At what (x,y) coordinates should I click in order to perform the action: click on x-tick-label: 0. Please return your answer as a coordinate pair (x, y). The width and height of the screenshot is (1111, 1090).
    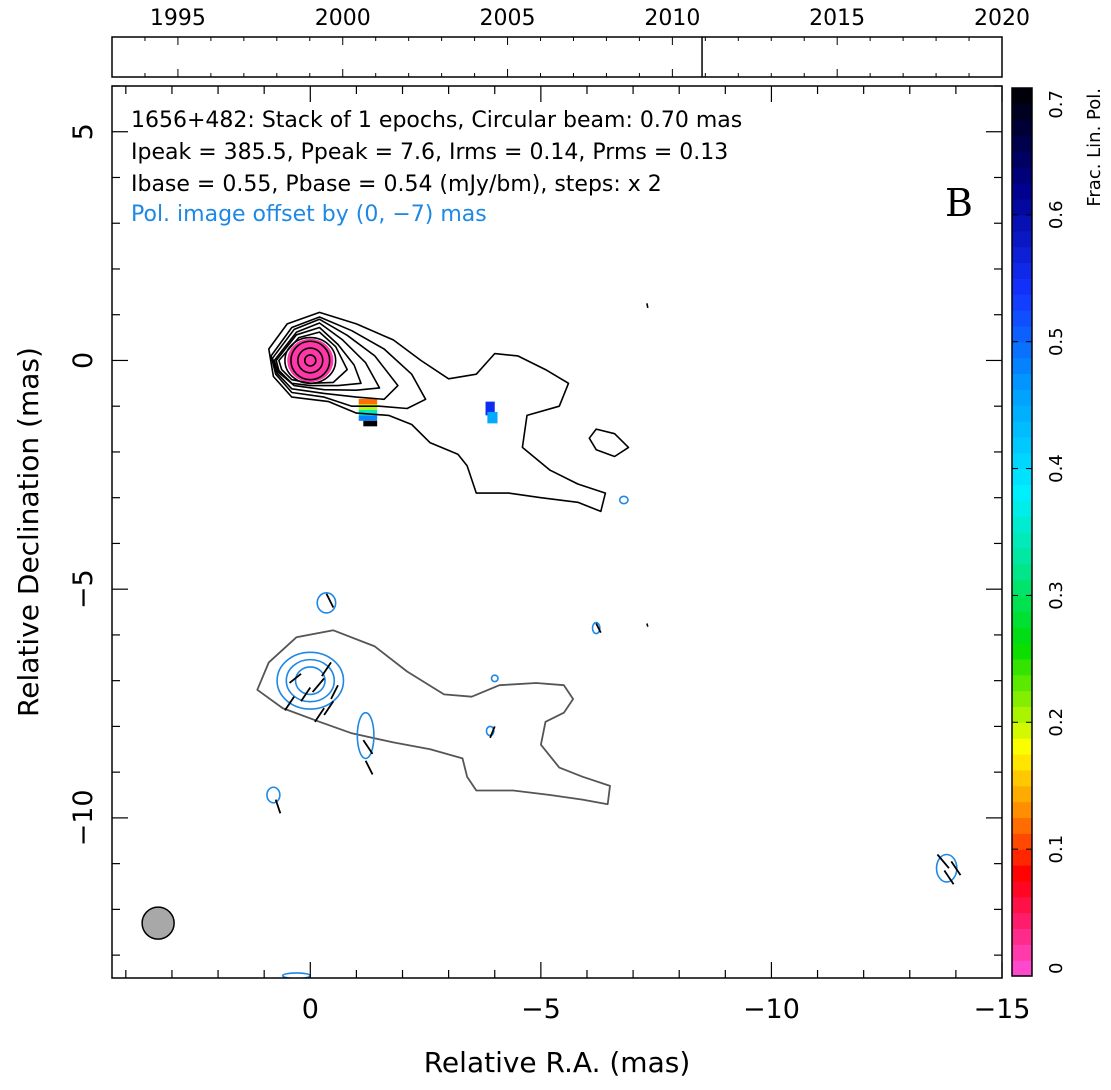
    Looking at the image, I should click on (310, 1009).